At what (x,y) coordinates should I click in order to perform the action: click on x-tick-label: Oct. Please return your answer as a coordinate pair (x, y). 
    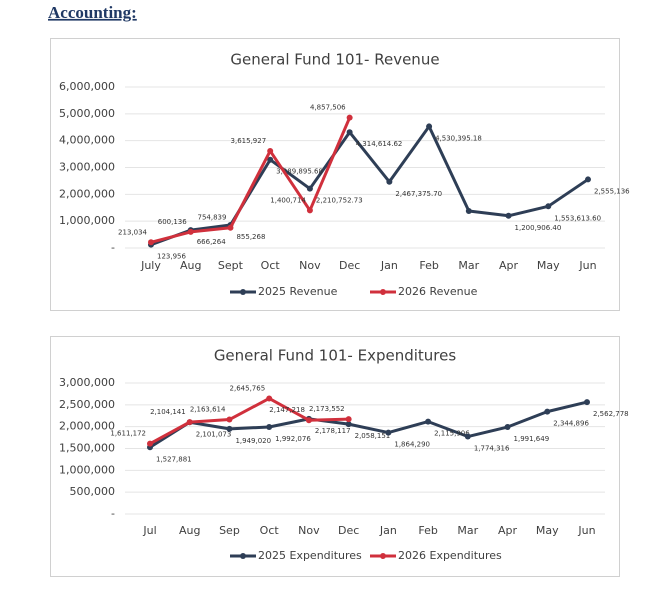
    Looking at the image, I should click on (271, 265).